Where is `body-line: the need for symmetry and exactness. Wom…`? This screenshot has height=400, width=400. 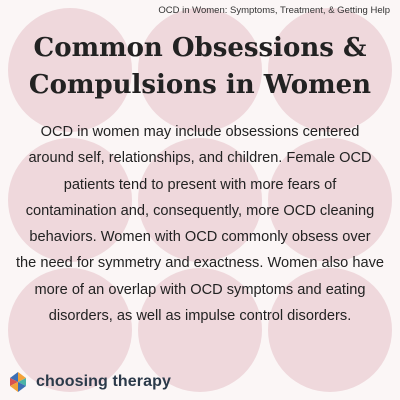
body-line: the need for symmetry and exactness. Wom… is located at coordinates (199, 263).